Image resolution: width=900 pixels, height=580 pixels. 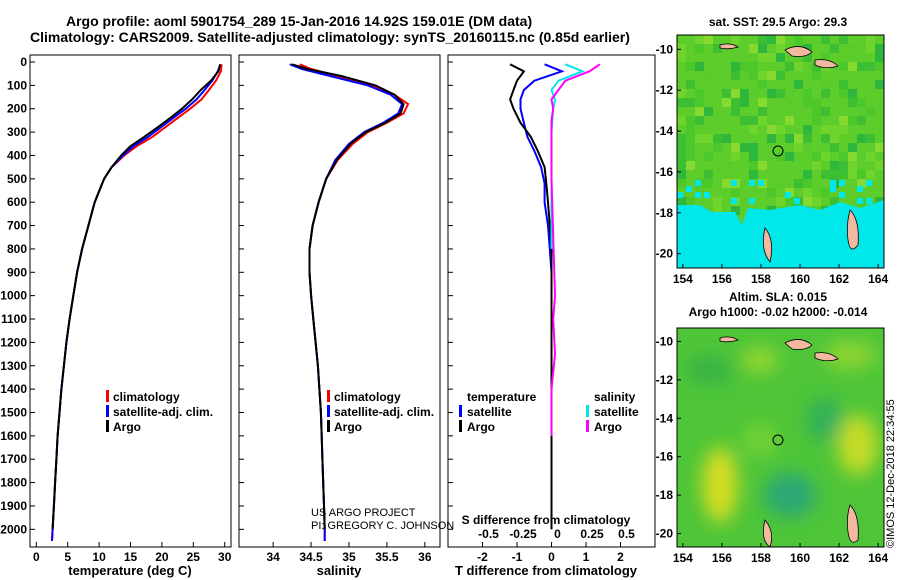 I want to click on difference-x-tick-label: 1, so click(x=586, y=557).